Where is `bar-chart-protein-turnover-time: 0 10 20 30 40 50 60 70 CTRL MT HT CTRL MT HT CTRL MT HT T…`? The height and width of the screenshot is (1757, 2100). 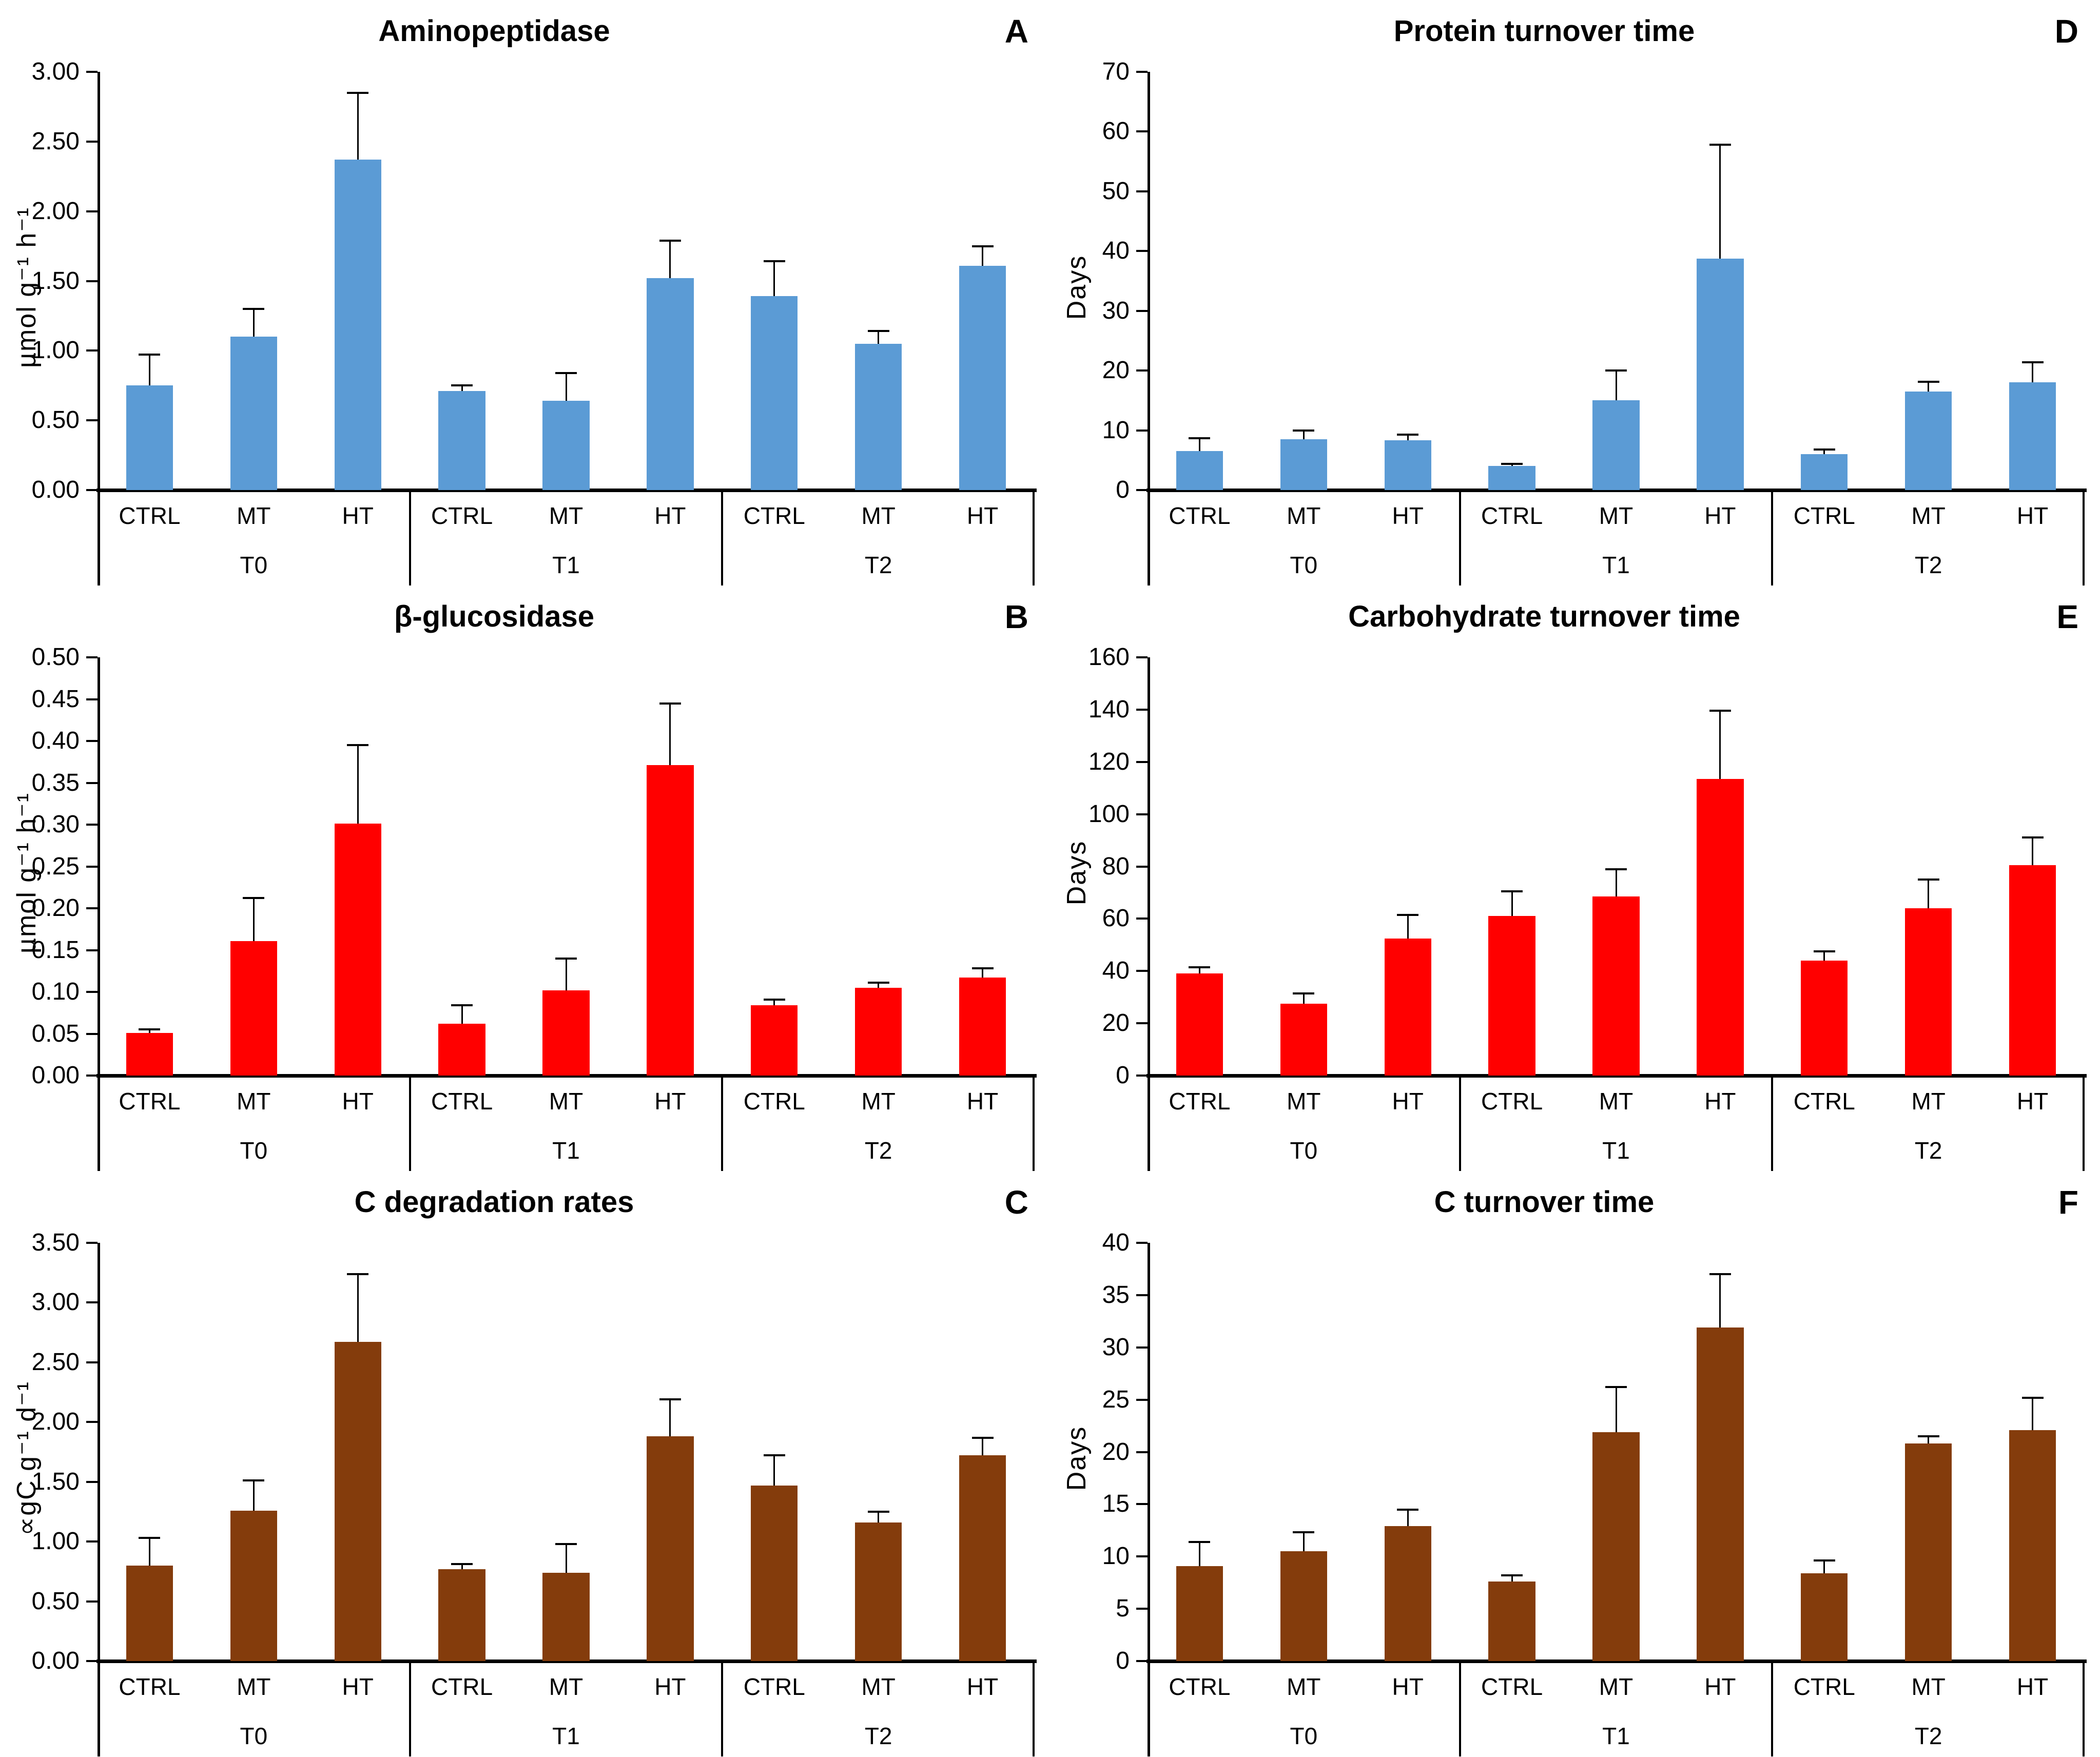 bar-chart-protein-turnover-time: 0 10 20 30 40 50 60 70 CTRL MT HT CTRL MT HT CTRL MT HT T… is located at coordinates (1594, 321).